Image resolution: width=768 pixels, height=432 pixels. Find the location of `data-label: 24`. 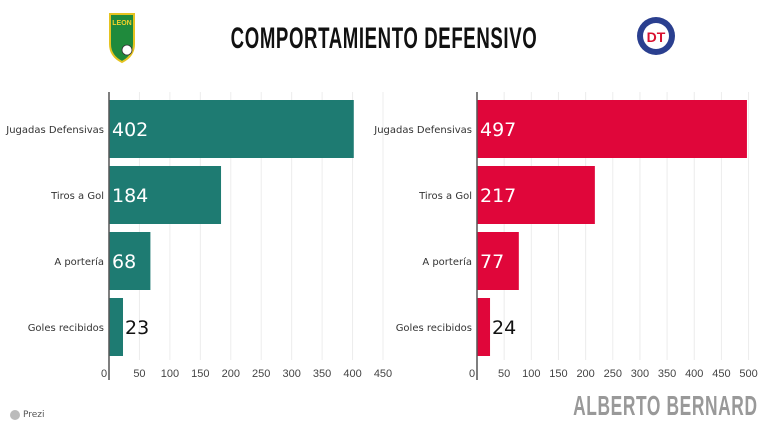

data-label: 24 is located at coordinates (504, 328).